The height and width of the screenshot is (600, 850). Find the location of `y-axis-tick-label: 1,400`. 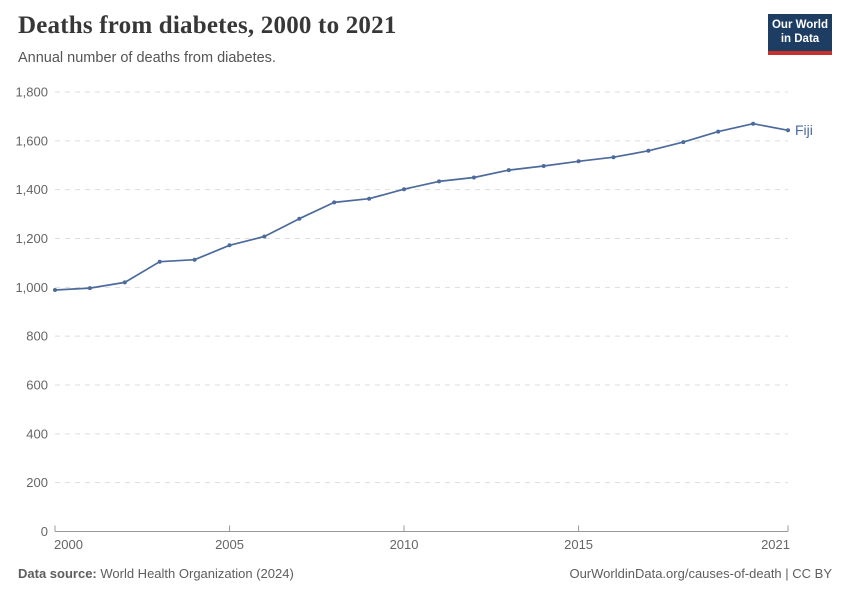

y-axis-tick-label: 1,400 is located at coordinates (31, 189).